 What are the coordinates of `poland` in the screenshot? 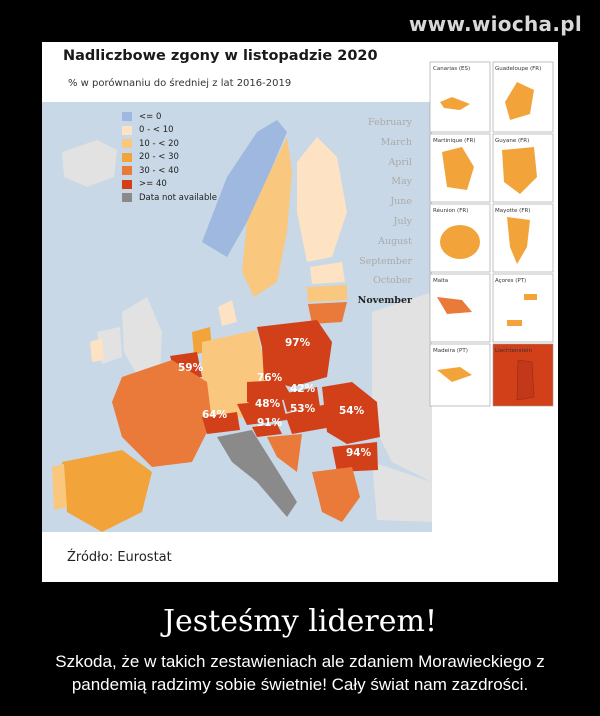 It's located at (294, 353).